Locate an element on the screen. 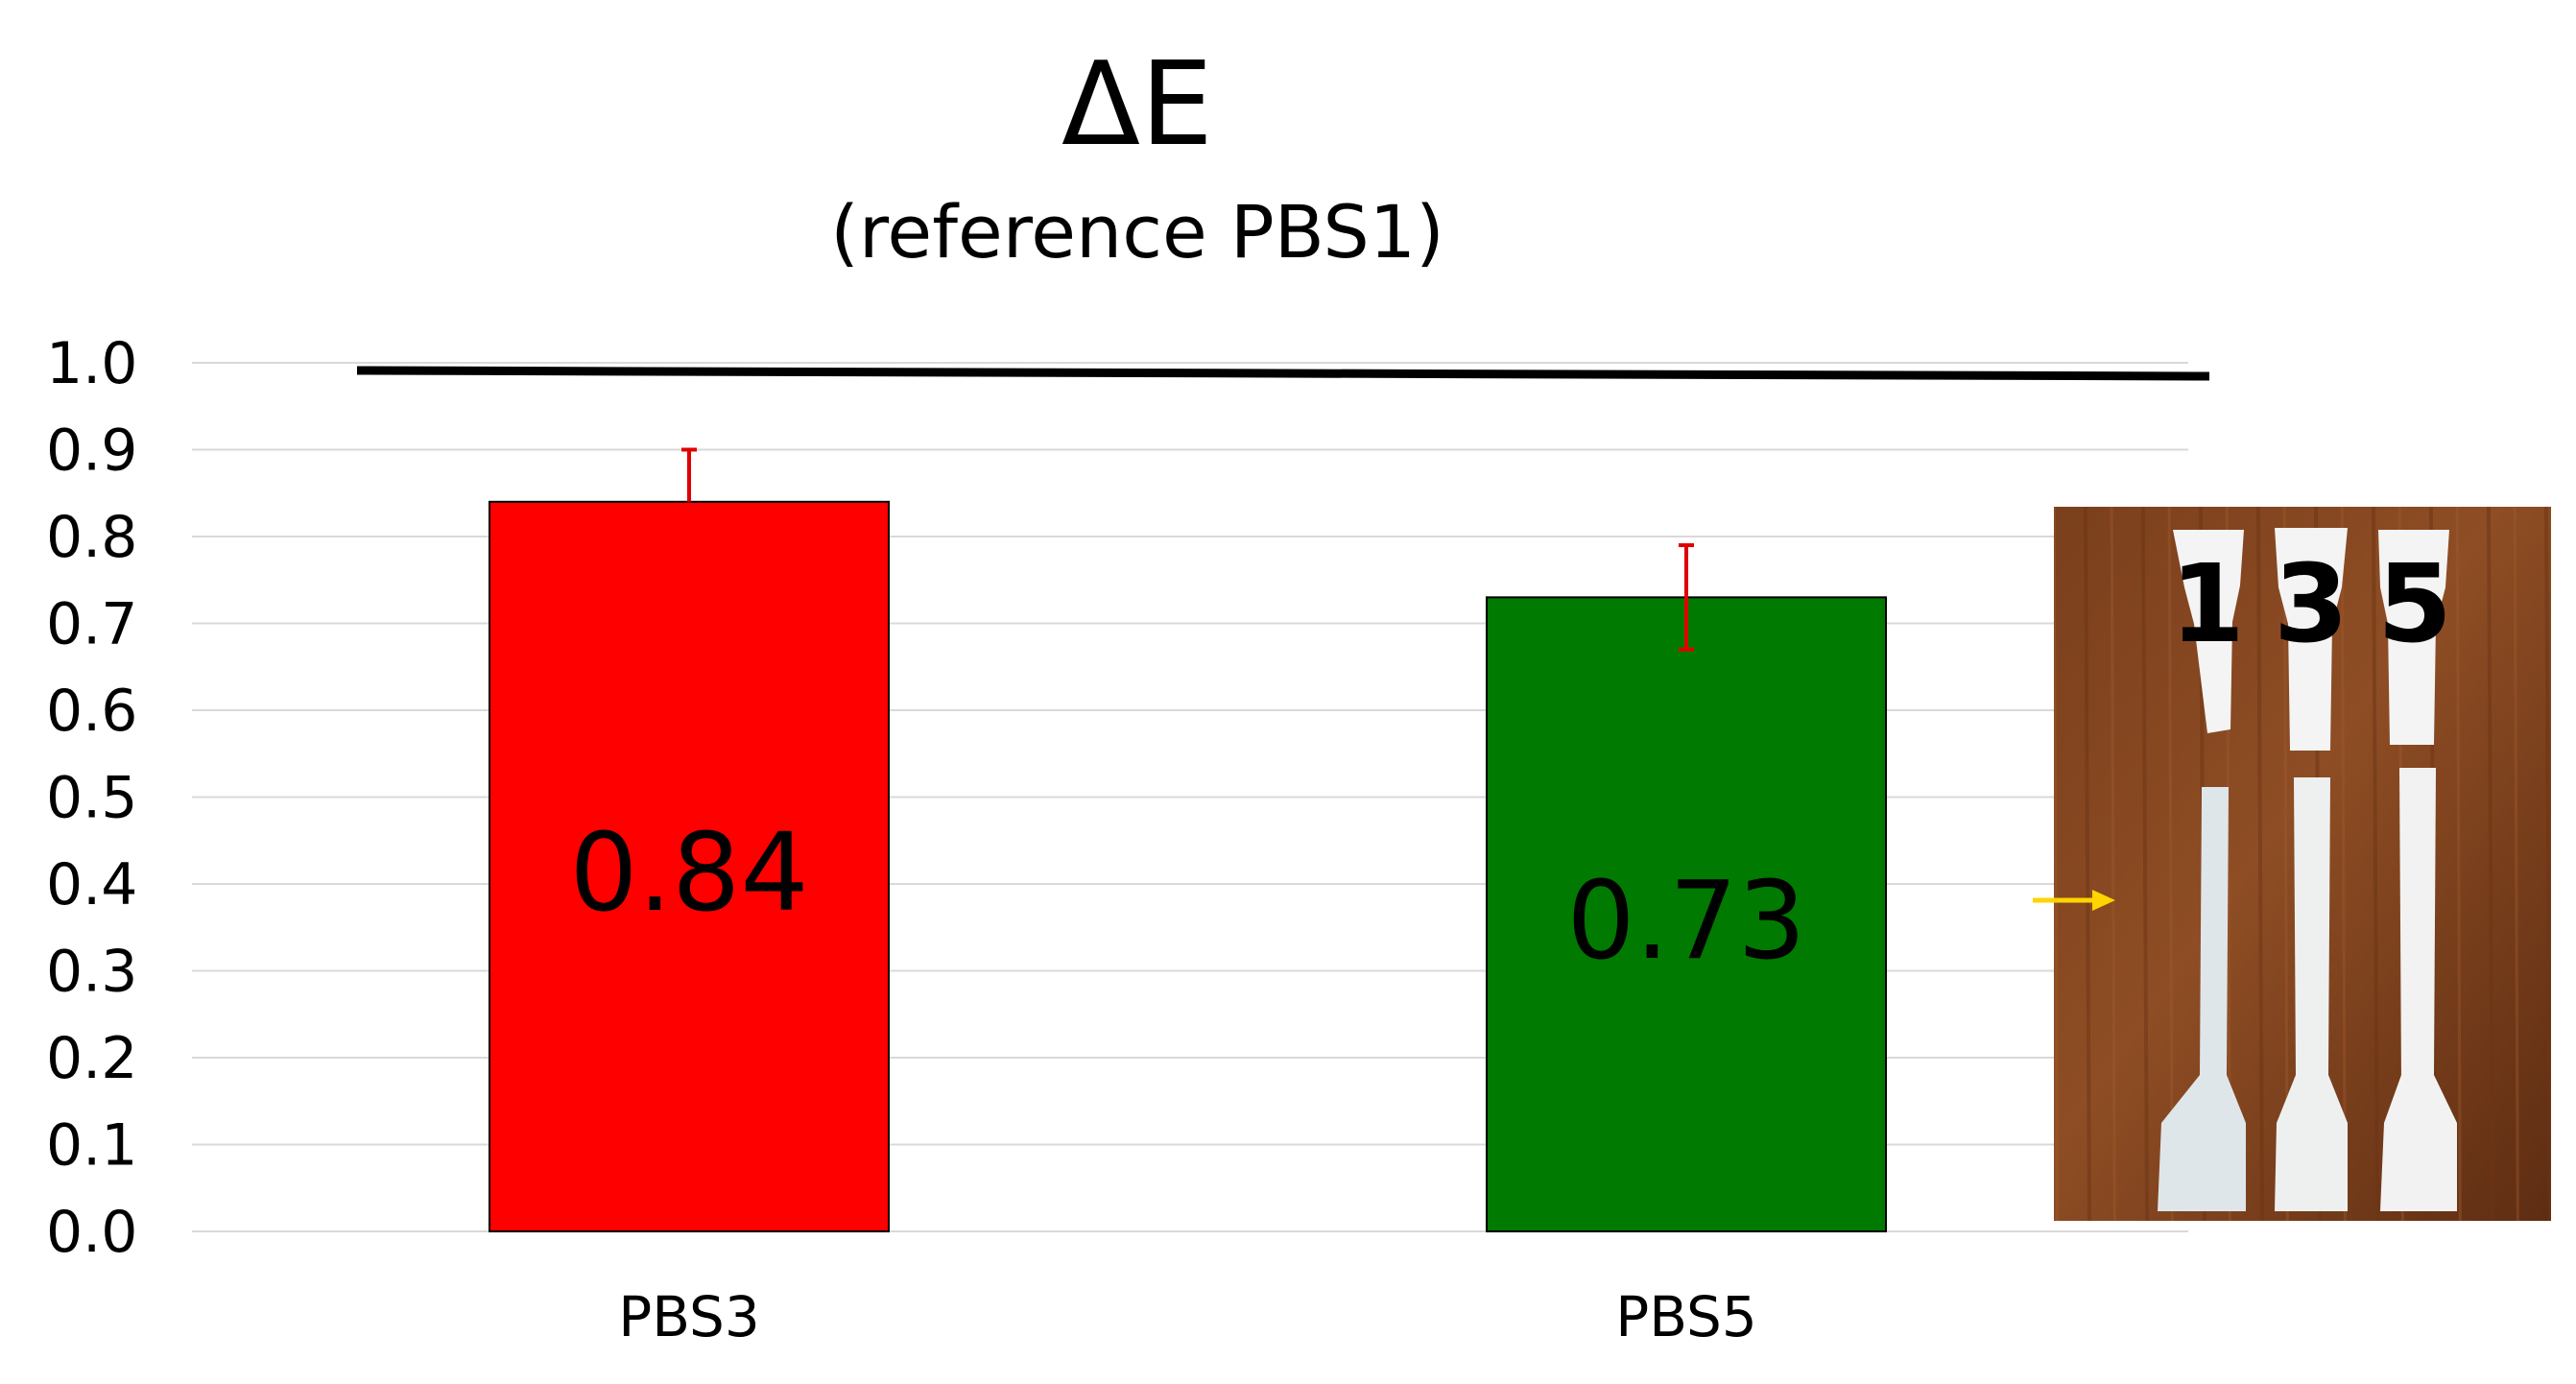 The width and height of the screenshot is (2576, 1384). data-label: 0.84 is located at coordinates (688, 874).